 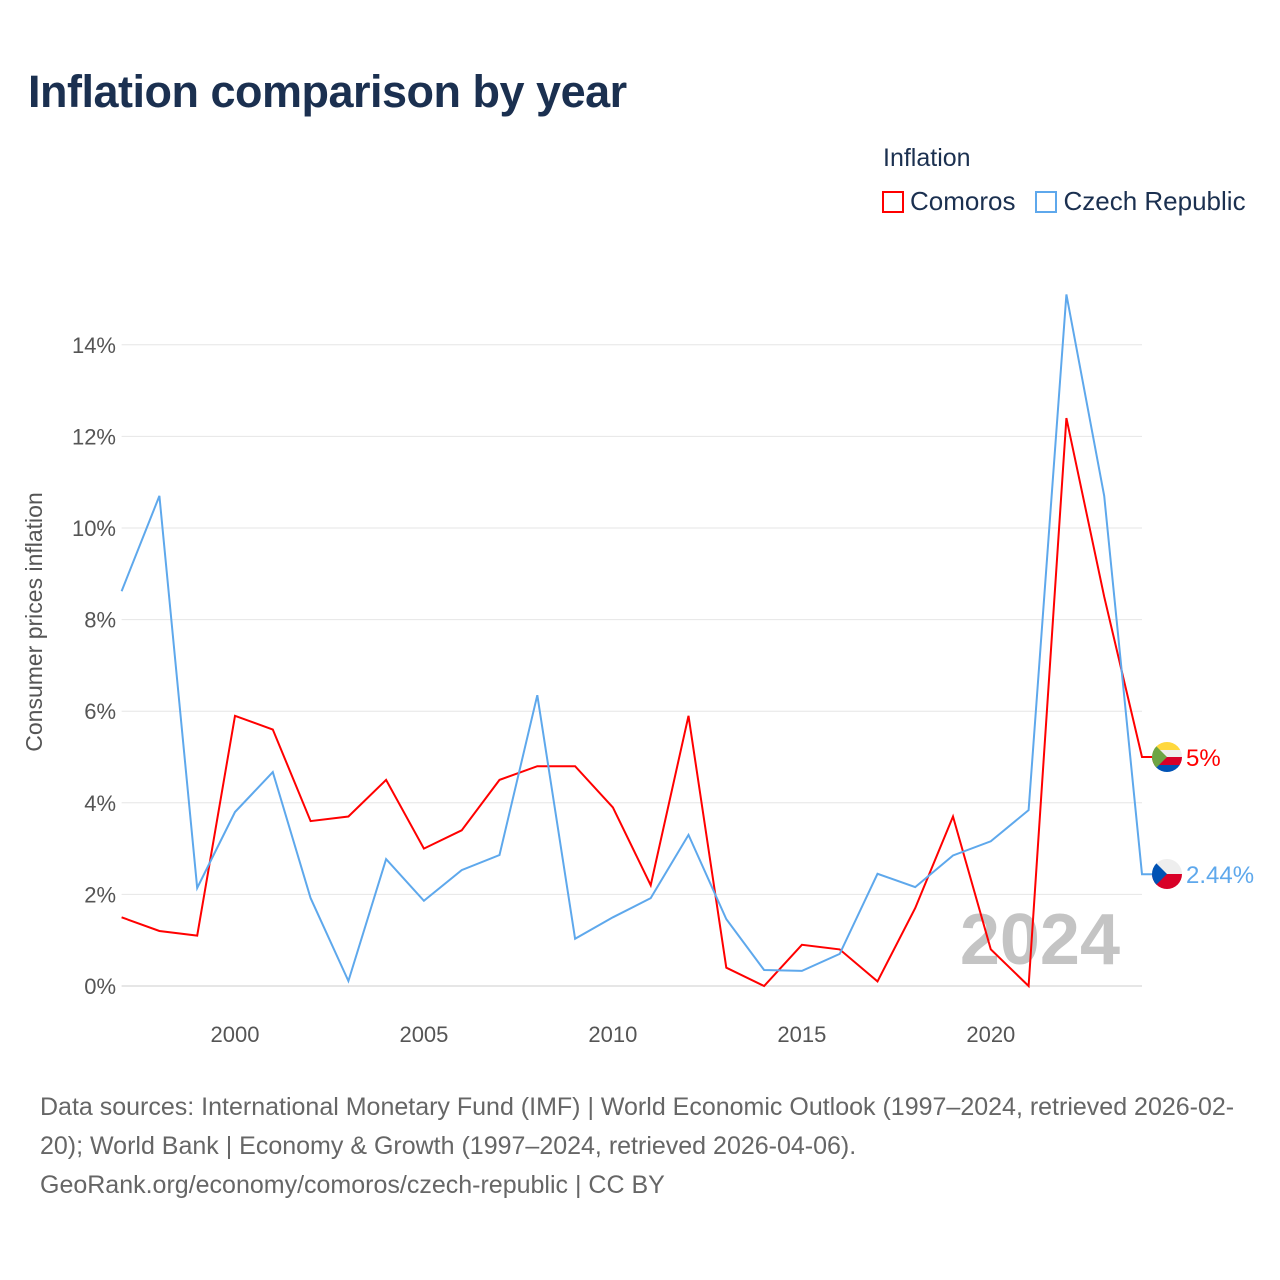 I want to click on y-tick-label: 2%, so click(x=100, y=894).